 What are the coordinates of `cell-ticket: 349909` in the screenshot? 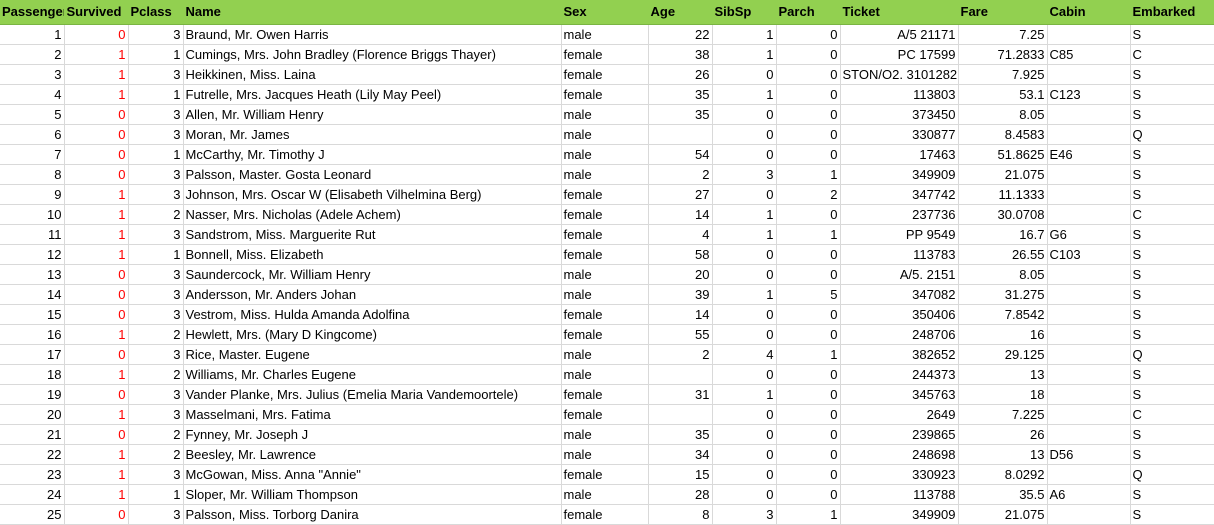 It's located at (899, 514).